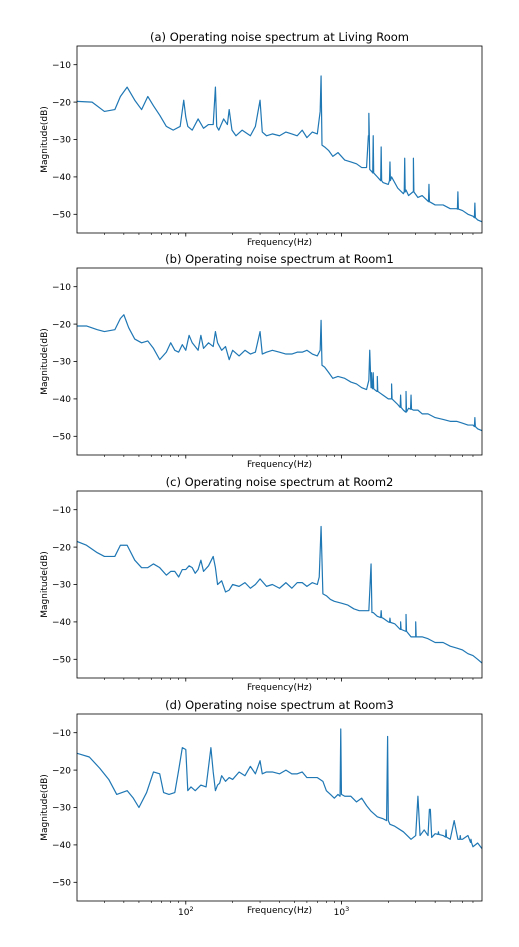  I want to click on chart-title: (c) Operating noise spectrum at Room2, so click(280, 482).